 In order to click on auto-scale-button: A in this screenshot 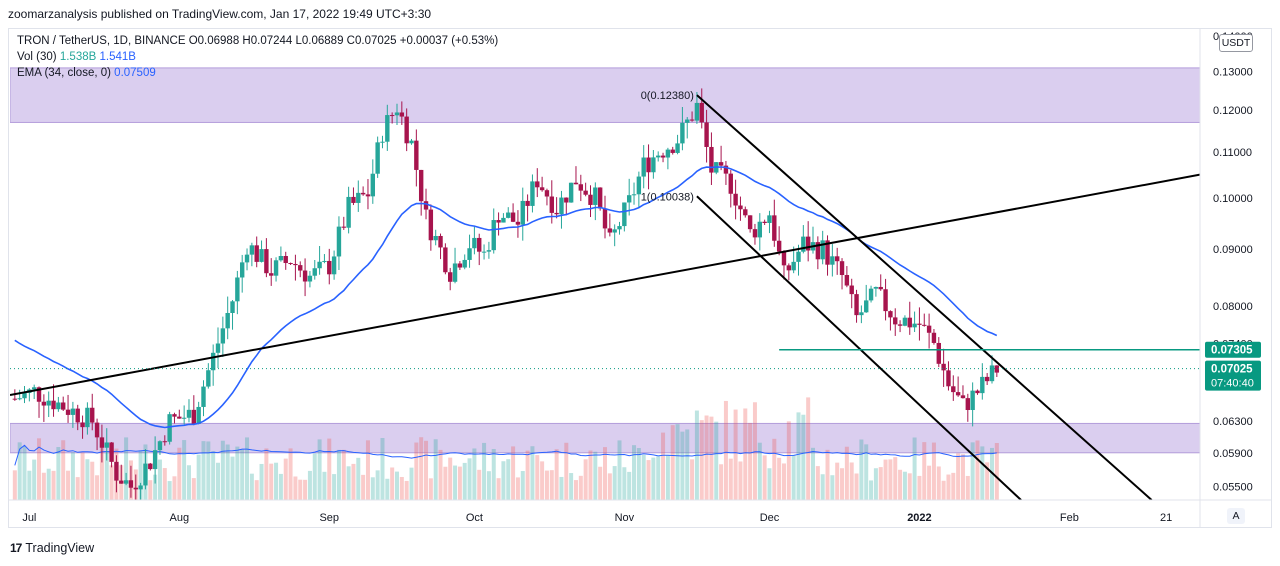, I will do `click(1236, 516)`.